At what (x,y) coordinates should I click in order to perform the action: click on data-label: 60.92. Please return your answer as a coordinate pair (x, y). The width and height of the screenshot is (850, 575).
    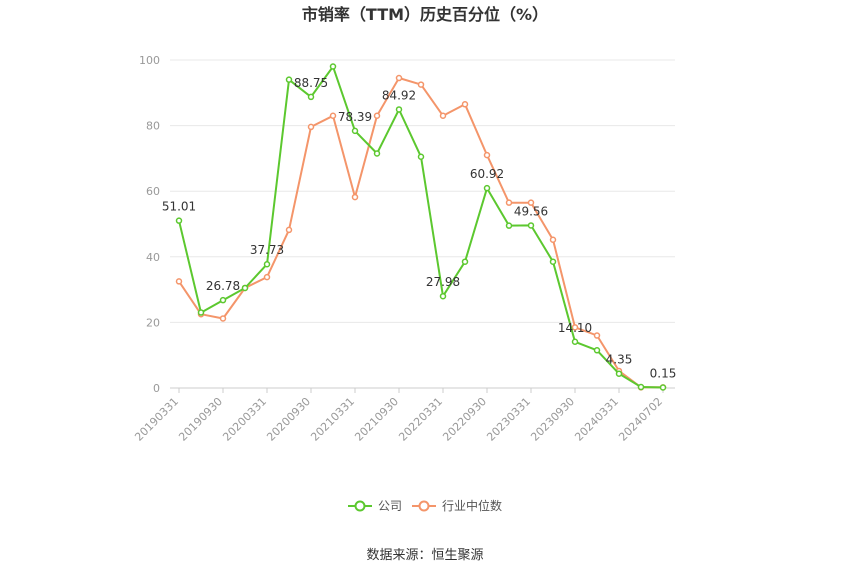
    Looking at the image, I should click on (487, 174).